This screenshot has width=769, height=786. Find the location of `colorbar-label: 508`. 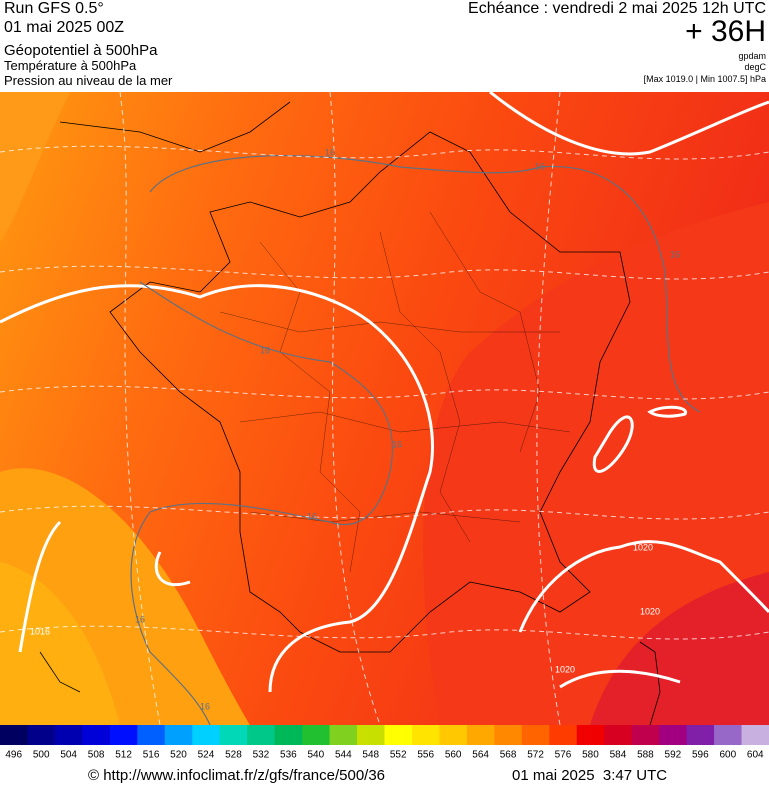

colorbar-label: 508 is located at coordinates (96, 755).